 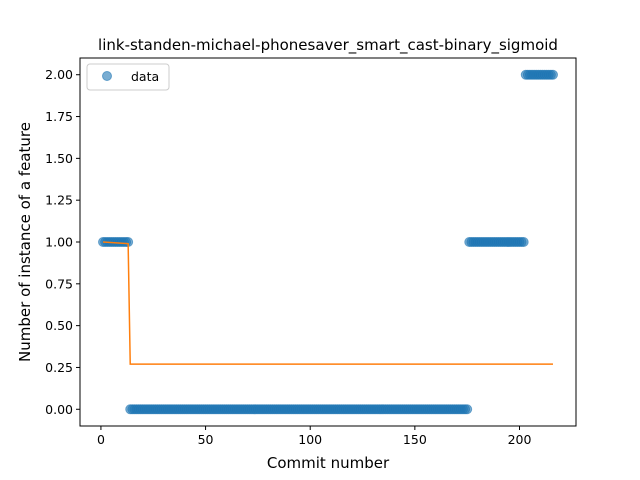 I want to click on y-tick-label: 0.75, so click(x=59, y=283).